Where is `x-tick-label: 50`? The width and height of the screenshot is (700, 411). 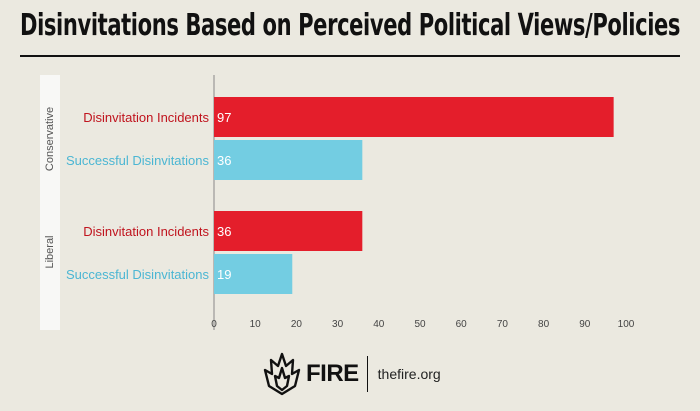
x-tick-label: 50 is located at coordinates (420, 324).